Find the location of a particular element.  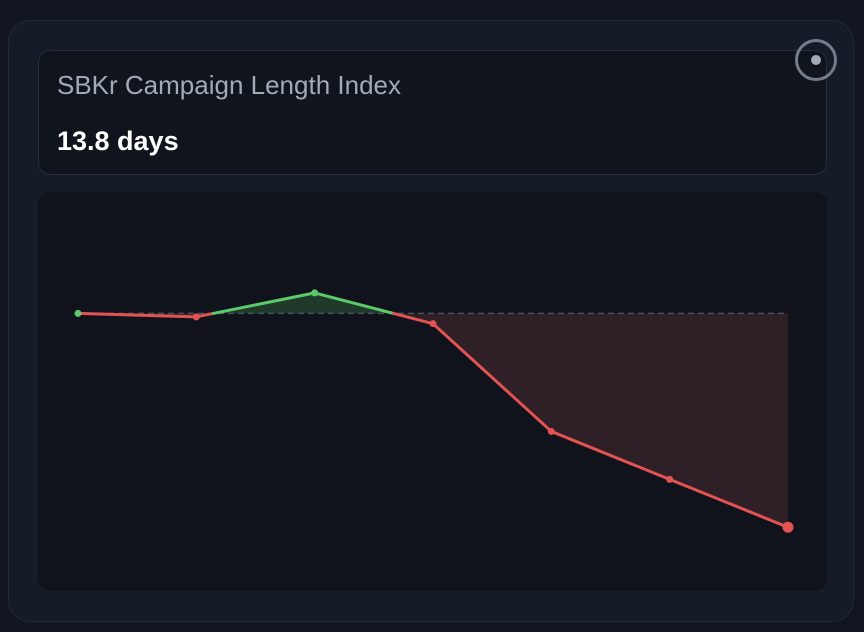

metric-value: 13.8 days is located at coordinates (118, 141).